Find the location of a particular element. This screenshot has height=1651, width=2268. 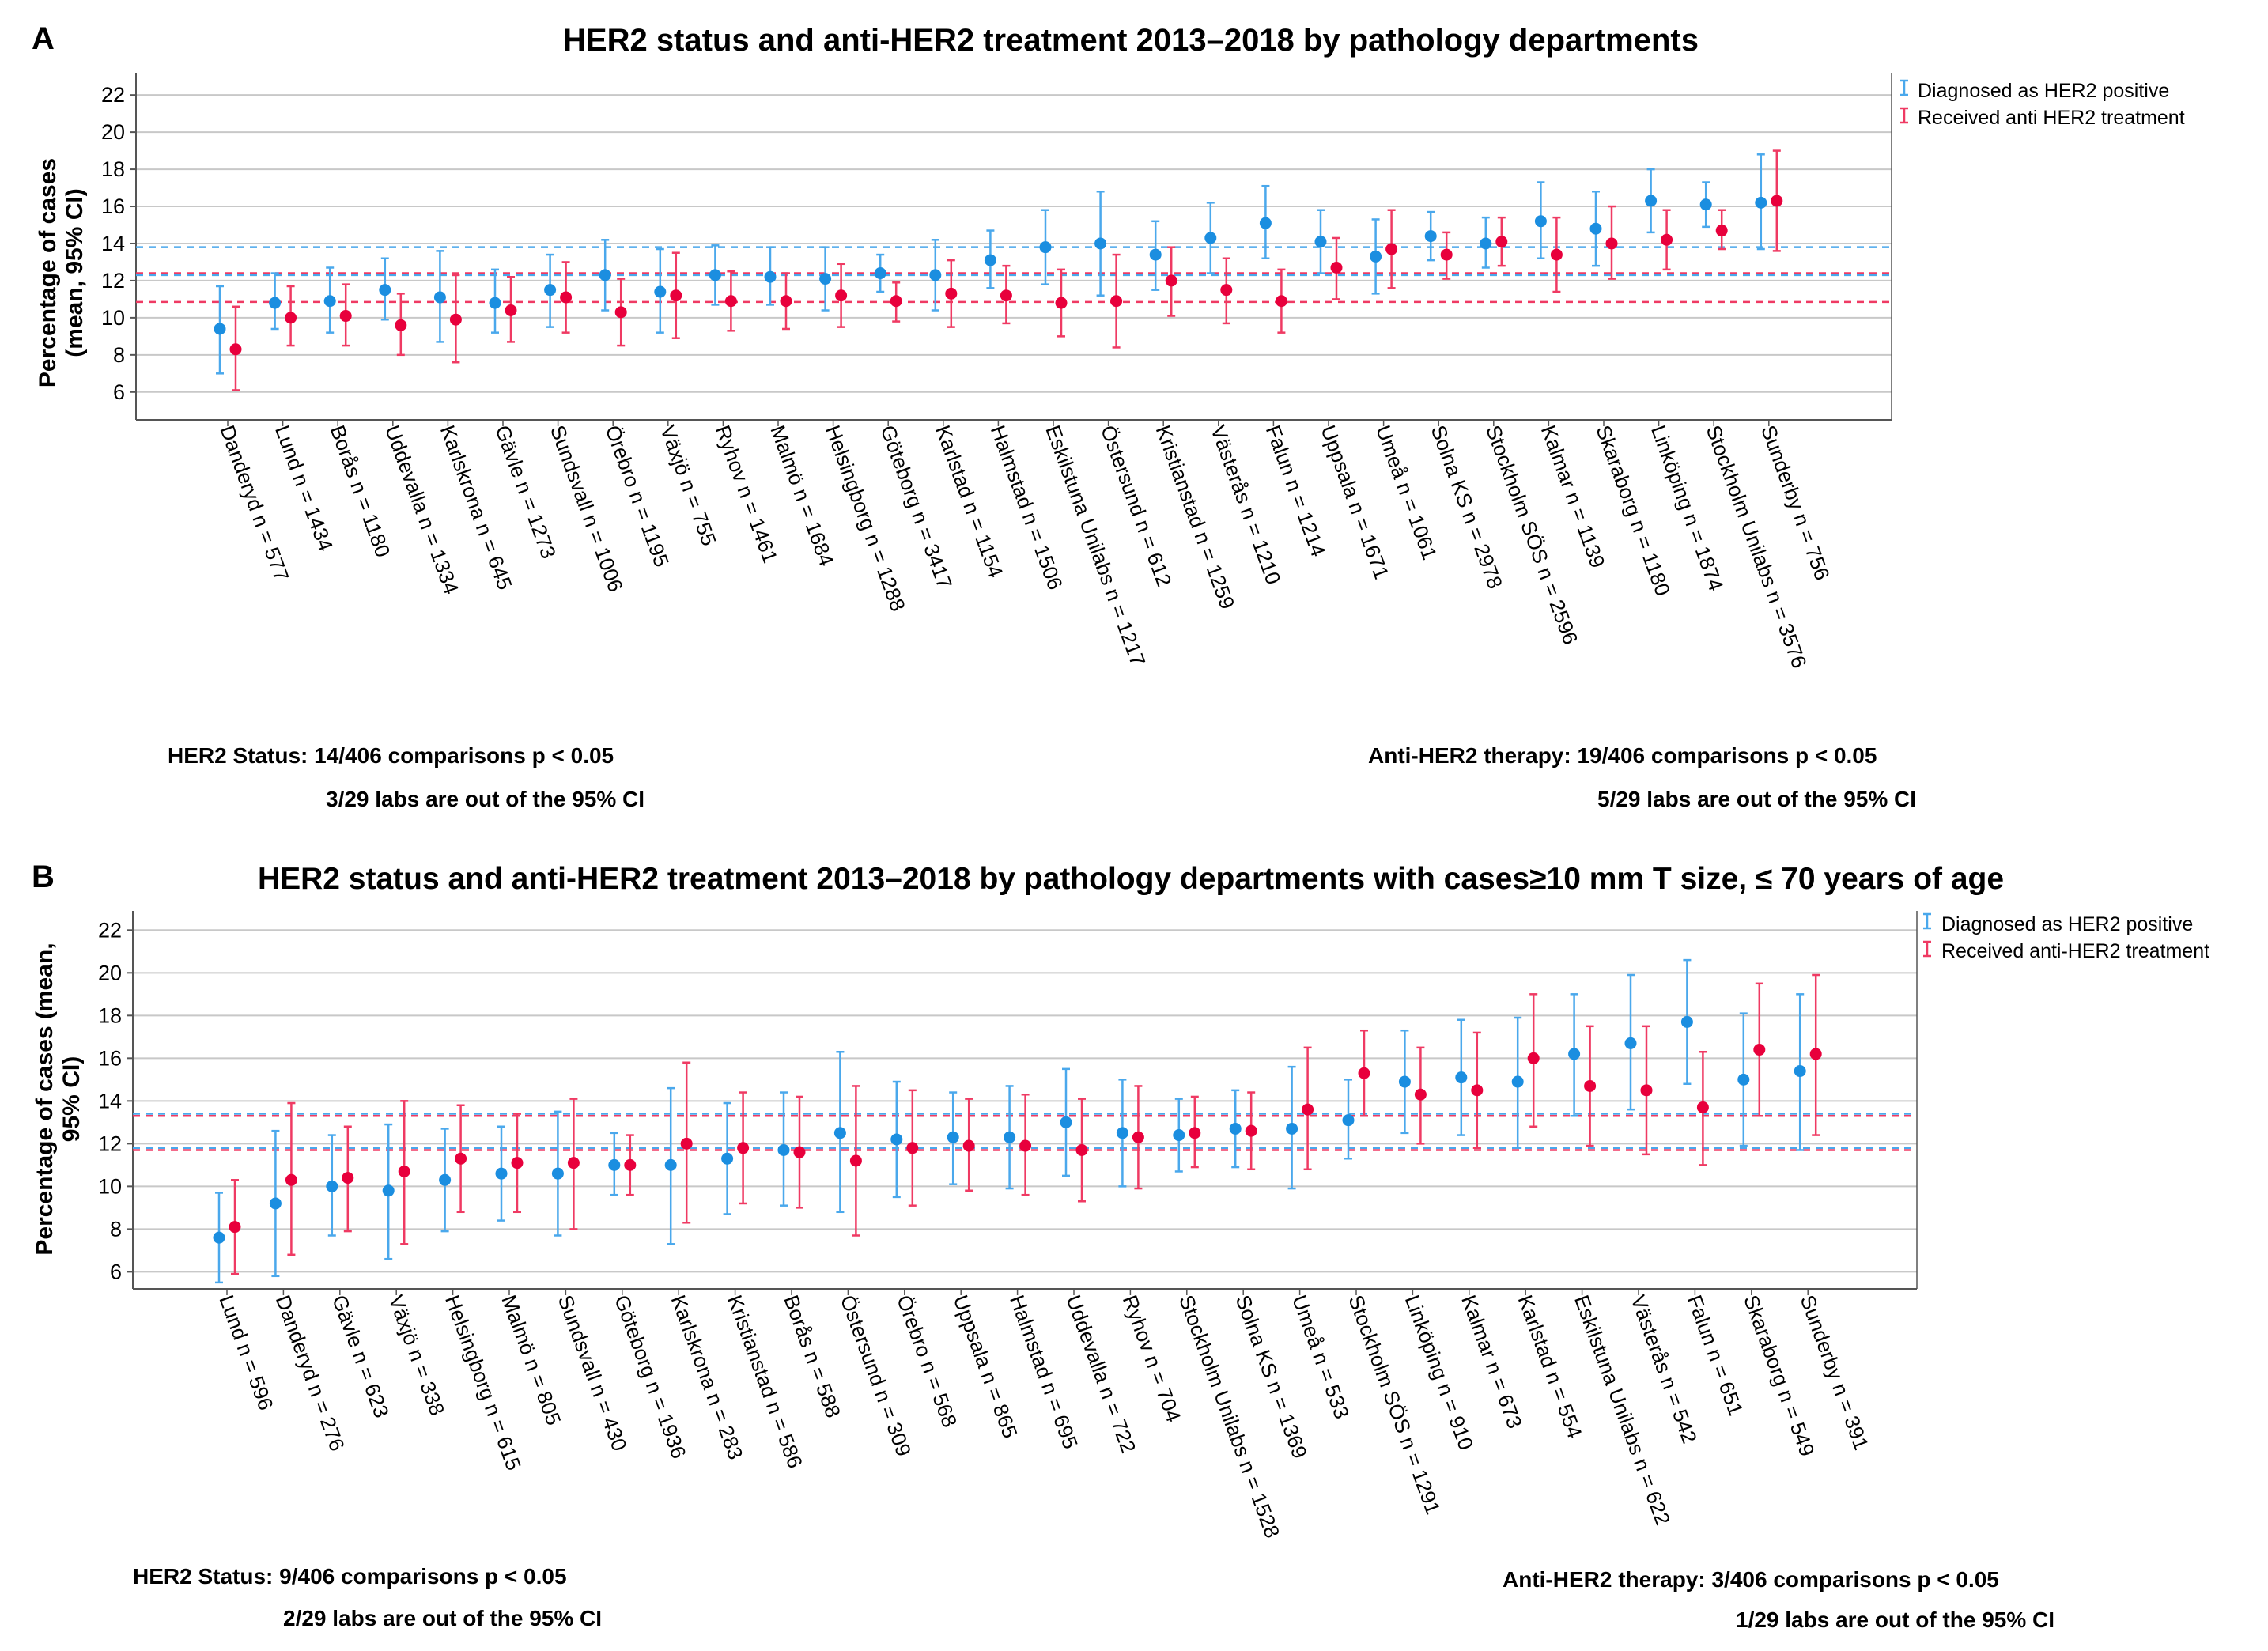

legend-treatment-bar is located at coordinates (1904, 115).